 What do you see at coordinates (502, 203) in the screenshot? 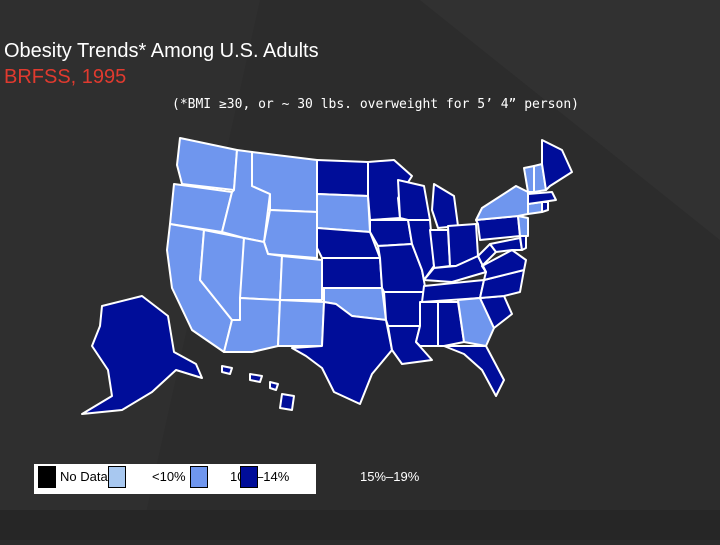
I see `state-NY` at bounding box center [502, 203].